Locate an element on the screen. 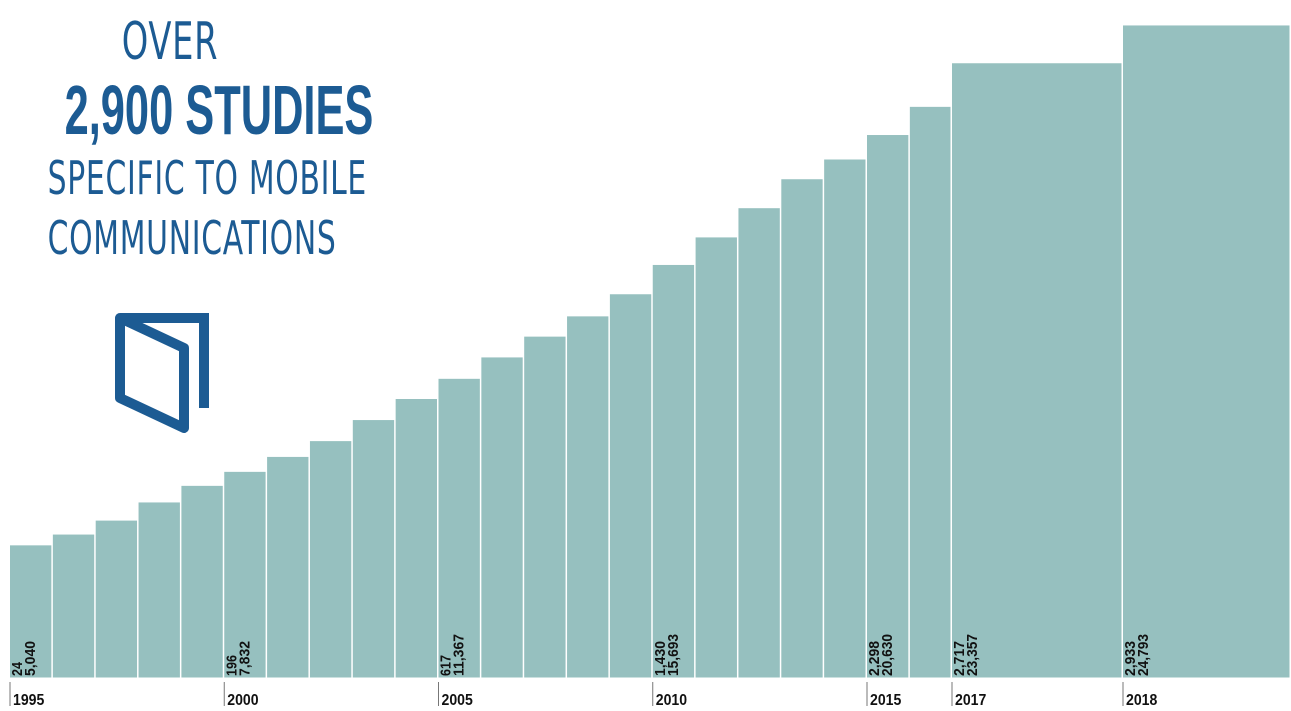  bar-2006 is located at coordinates (502, 517).